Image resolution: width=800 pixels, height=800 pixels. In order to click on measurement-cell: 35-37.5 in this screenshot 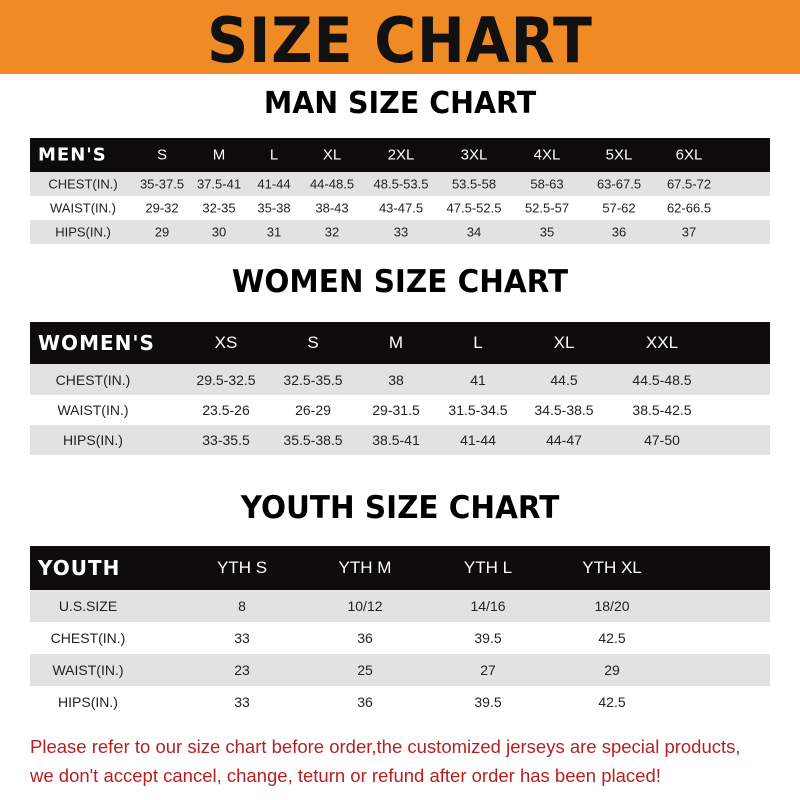, I will do `click(162, 184)`.